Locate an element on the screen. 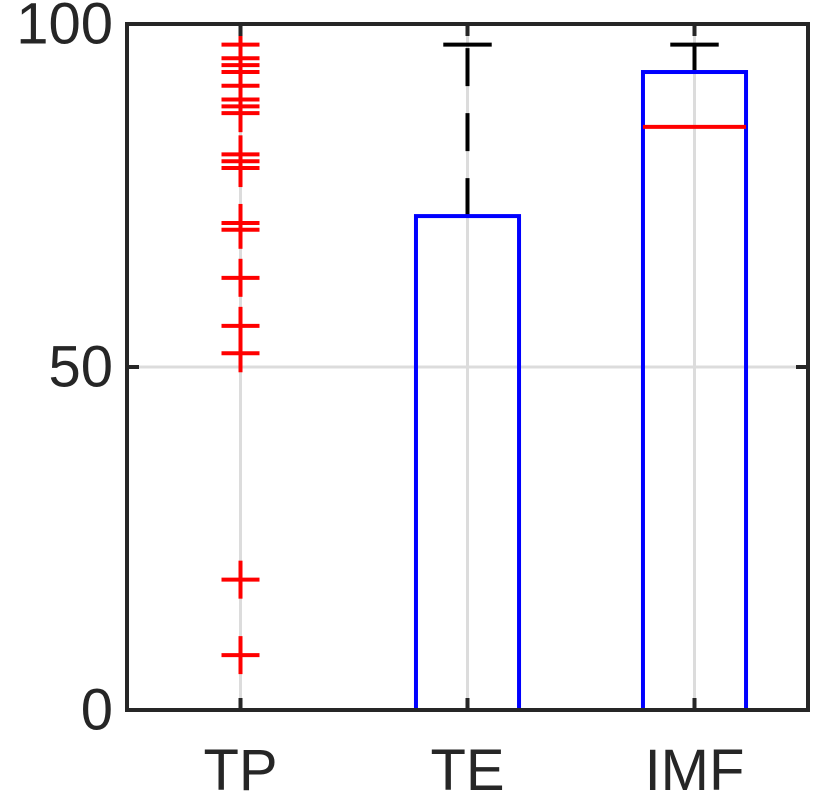 This screenshot has height=801, width=822. y-tick-label-0: 0 is located at coordinates (97, 710).